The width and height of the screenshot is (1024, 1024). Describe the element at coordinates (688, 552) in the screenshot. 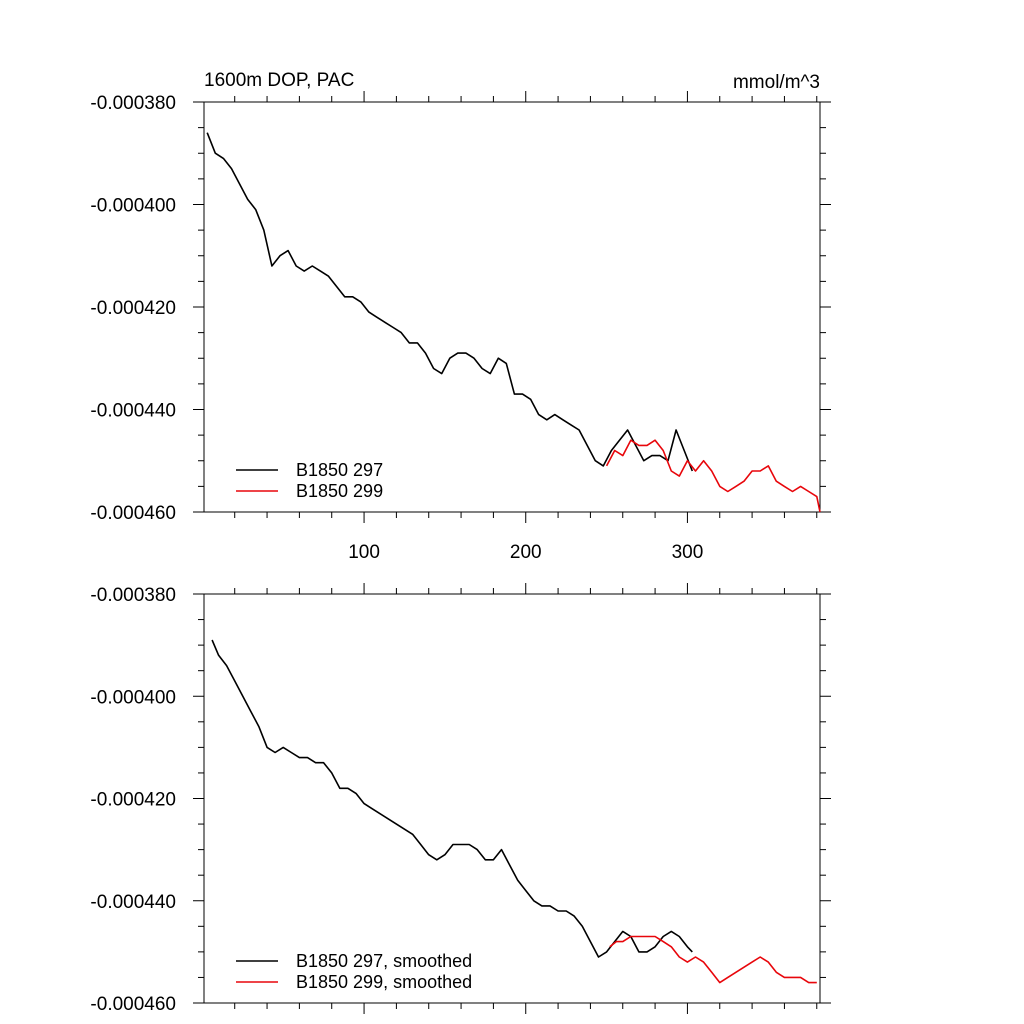

I see `x-tick-label: 300` at that location.